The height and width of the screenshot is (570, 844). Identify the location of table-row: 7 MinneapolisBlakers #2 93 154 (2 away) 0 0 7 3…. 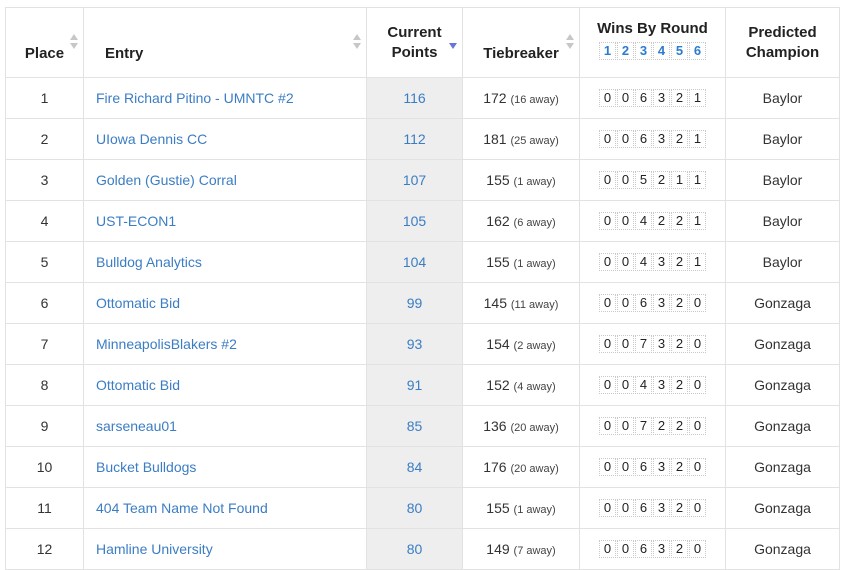
(422, 344).